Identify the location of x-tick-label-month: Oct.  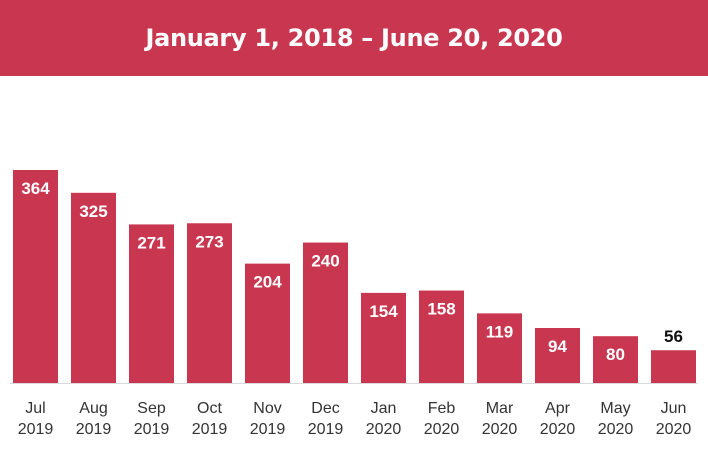
(209, 408).